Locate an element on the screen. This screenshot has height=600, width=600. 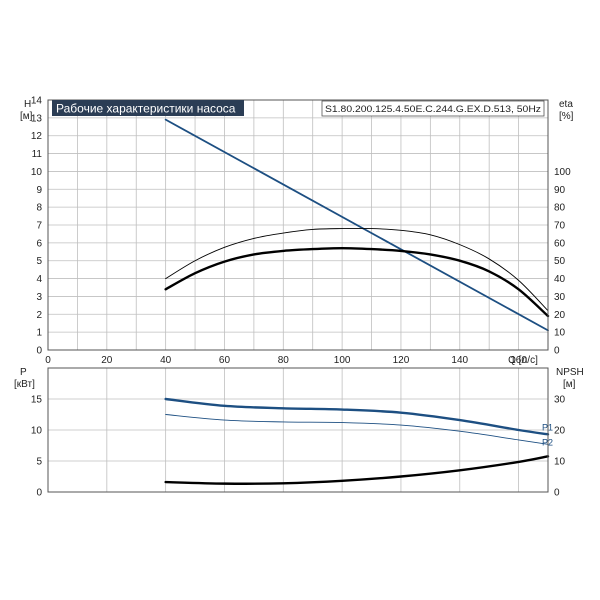
head-tick-label: 3 is located at coordinates (39, 297).